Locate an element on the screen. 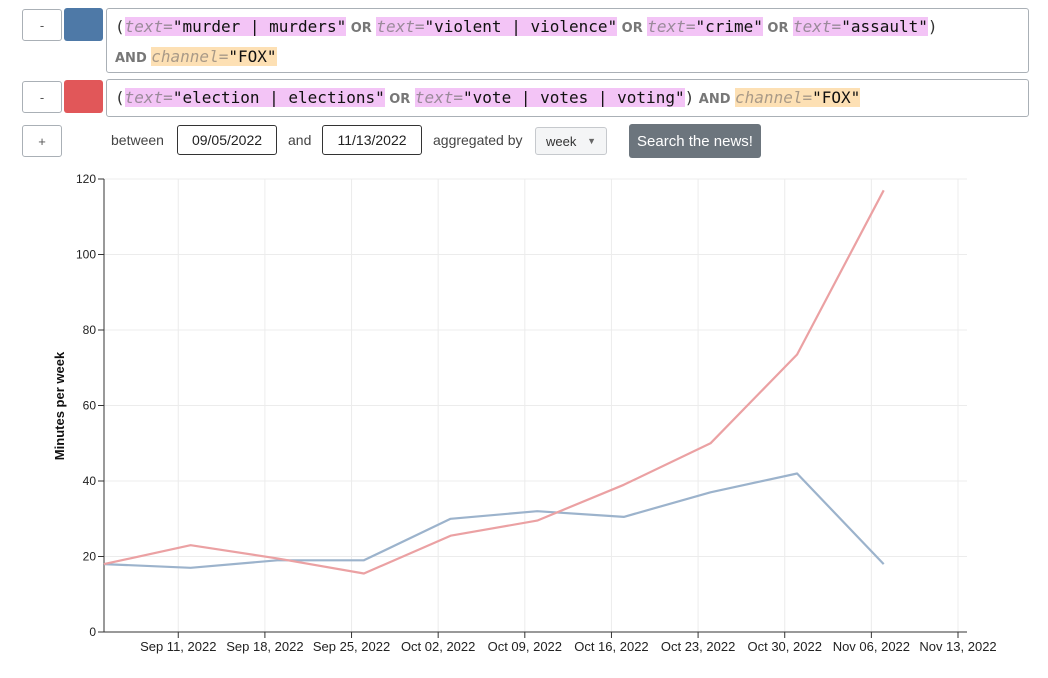 The height and width of the screenshot is (678, 1048). query-2-color-swatch is located at coordinates (83, 96).